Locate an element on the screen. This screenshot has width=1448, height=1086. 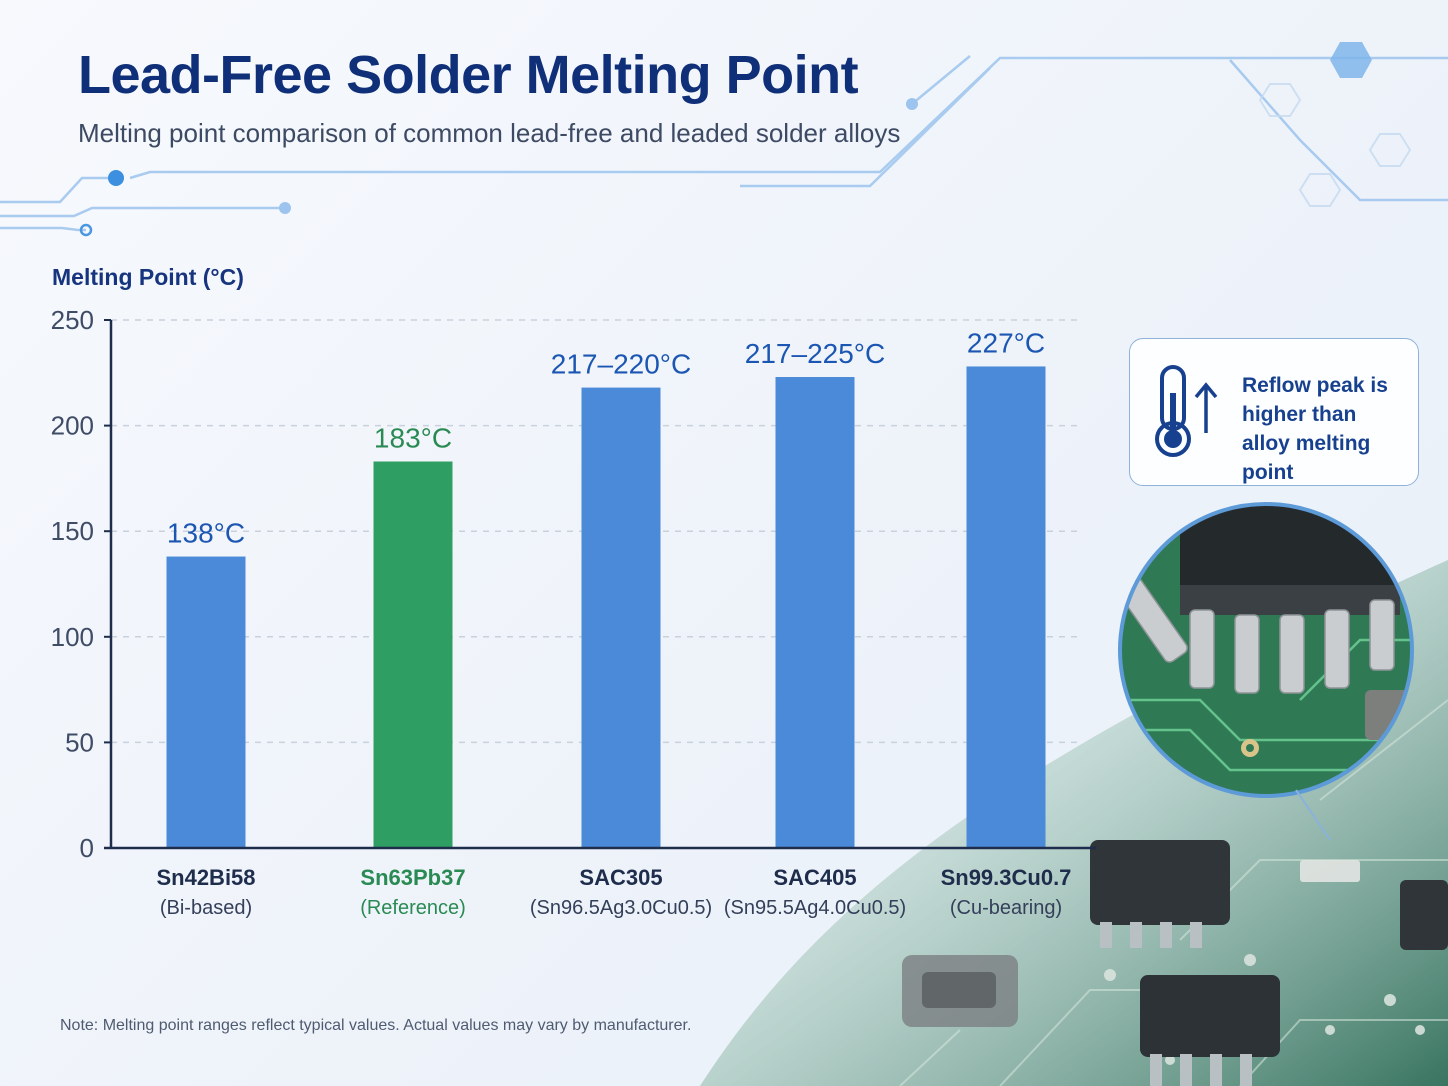
x-category-label: SAC405 is located at coordinates (814, 877).